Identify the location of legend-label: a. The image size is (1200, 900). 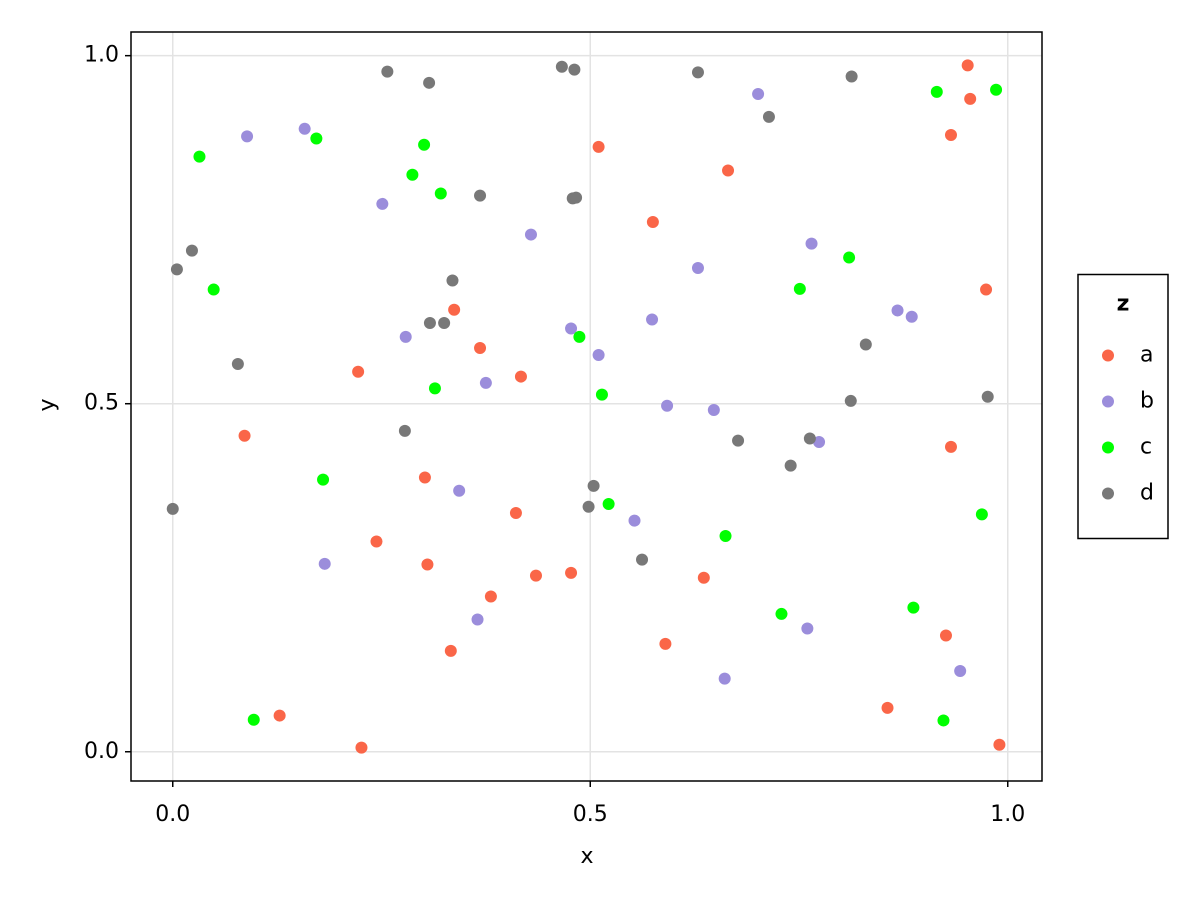
(1146, 355).